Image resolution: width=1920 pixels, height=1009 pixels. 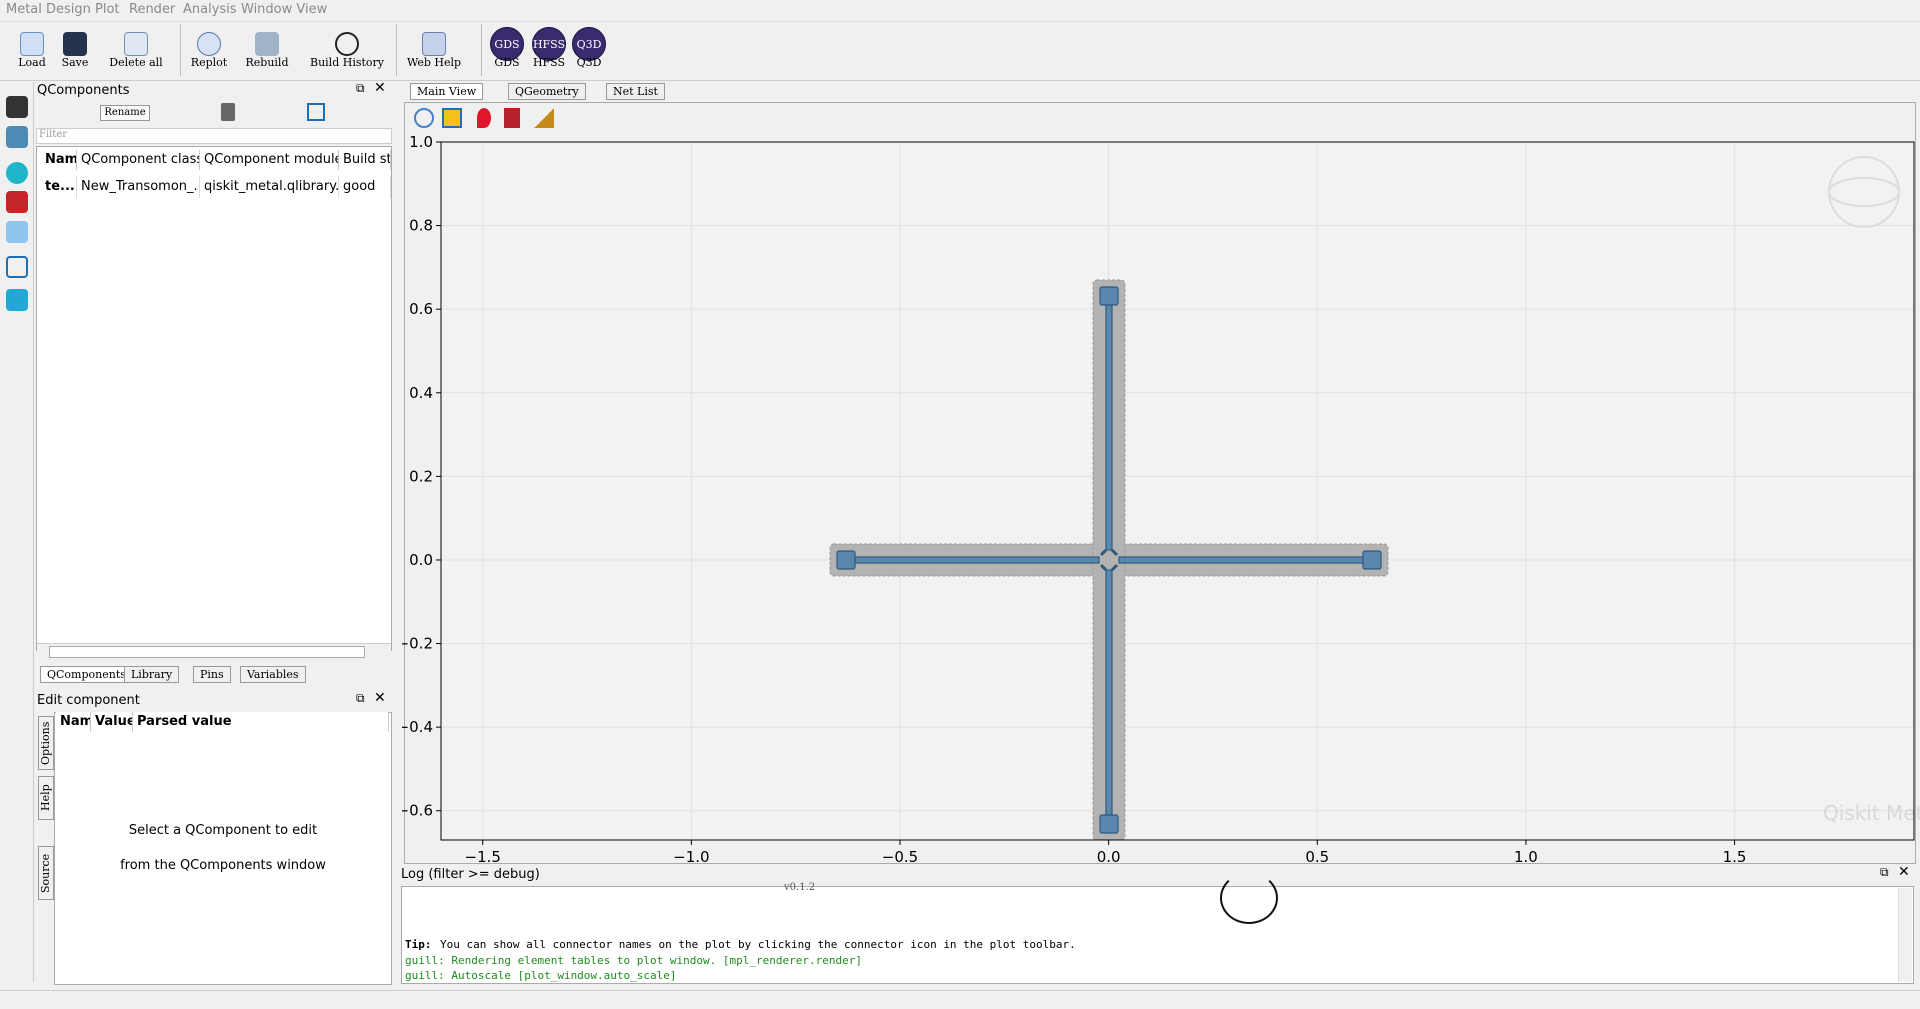 I want to click on y-tick-label: −0.6, so click(x=417, y=811).